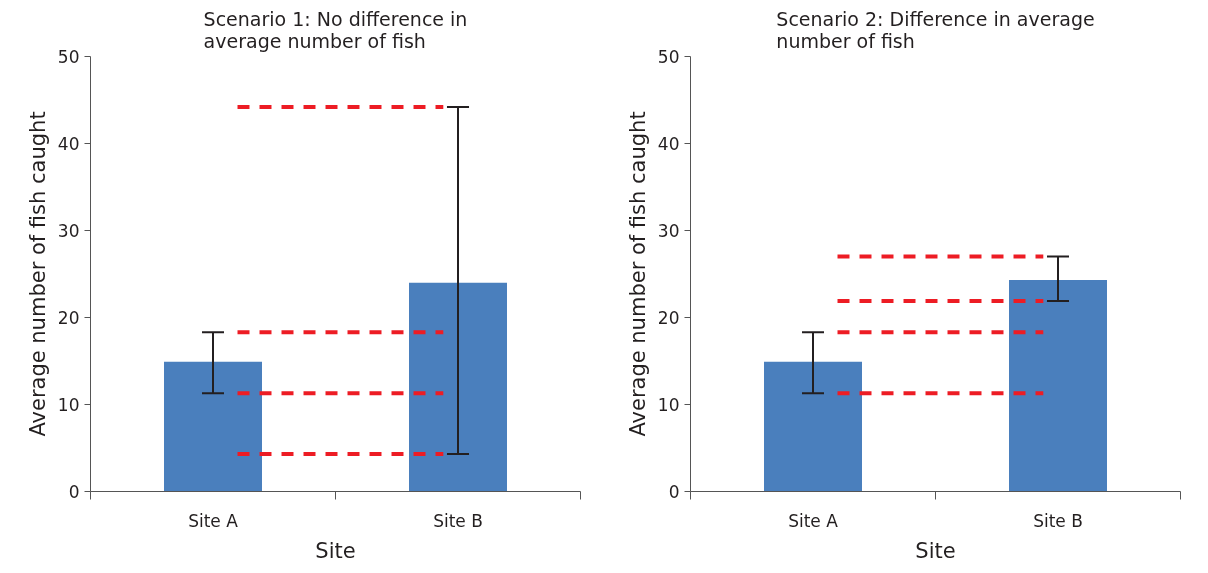 Image resolution: width=1208 pixels, height=573 pixels. Describe the element at coordinates (335, 29) in the screenshot. I see `chart-title: Scenario 1: No difference in average number of fish` at that location.